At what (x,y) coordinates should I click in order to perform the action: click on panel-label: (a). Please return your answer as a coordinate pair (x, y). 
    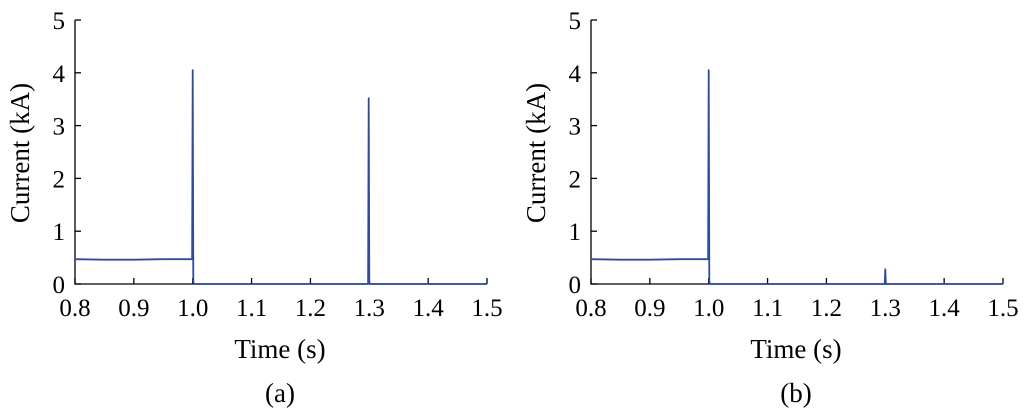
    Looking at the image, I should click on (280, 393).